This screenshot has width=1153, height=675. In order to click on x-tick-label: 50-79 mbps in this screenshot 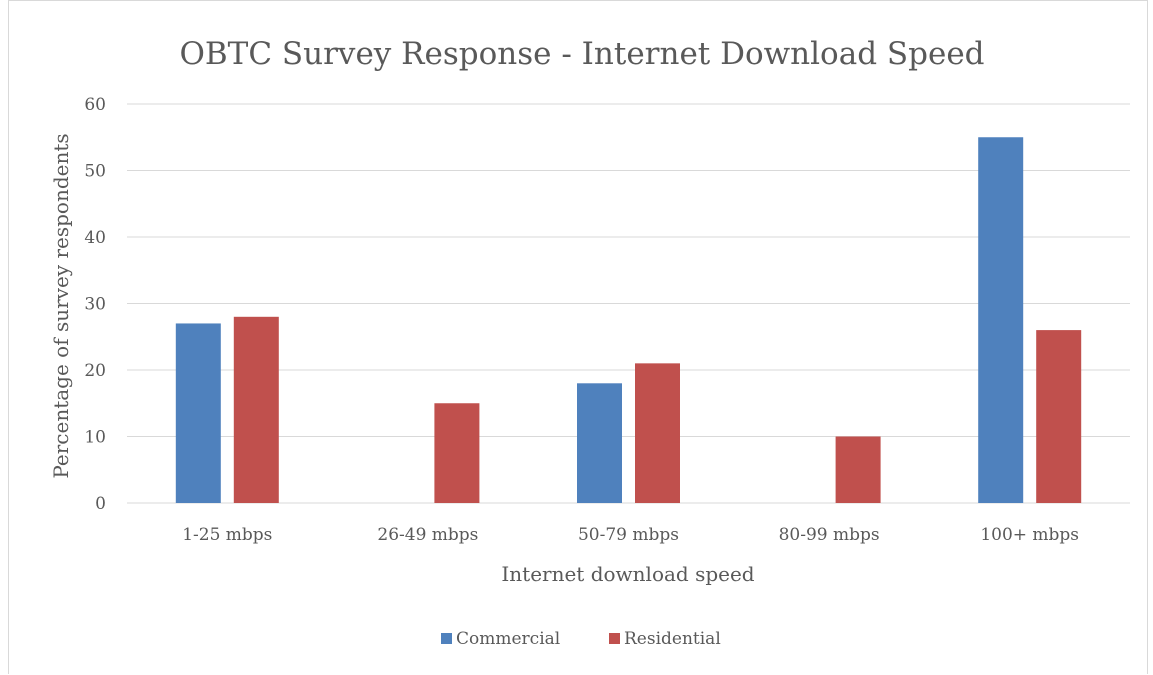, I will do `click(628, 535)`.